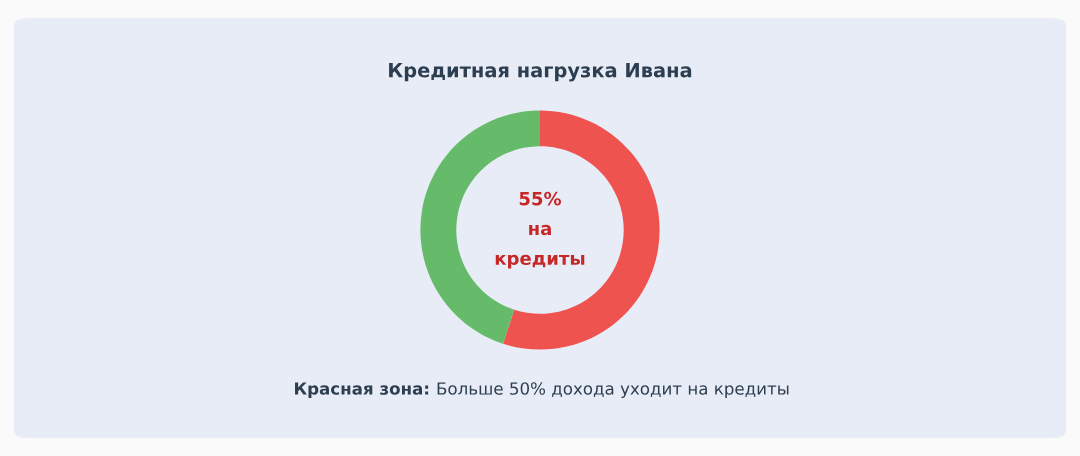 Image resolution: width=1080 pixels, height=456 pixels. Describe the element at coordinates (362, 390) in the screenshot. I see `text: Красная зона:` at that location.